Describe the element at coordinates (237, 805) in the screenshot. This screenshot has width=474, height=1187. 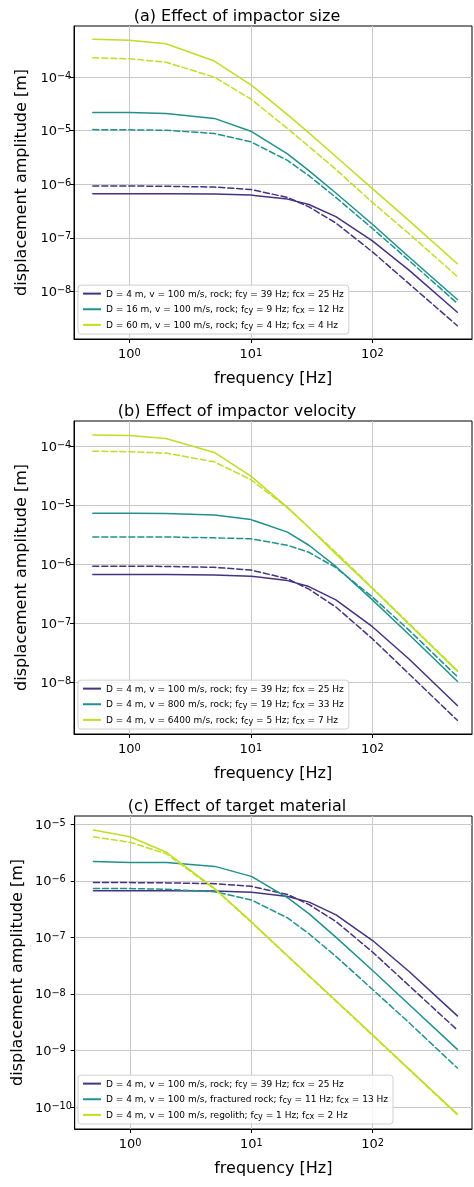
I see `chart-title: (c) Effect of target material` at that location.